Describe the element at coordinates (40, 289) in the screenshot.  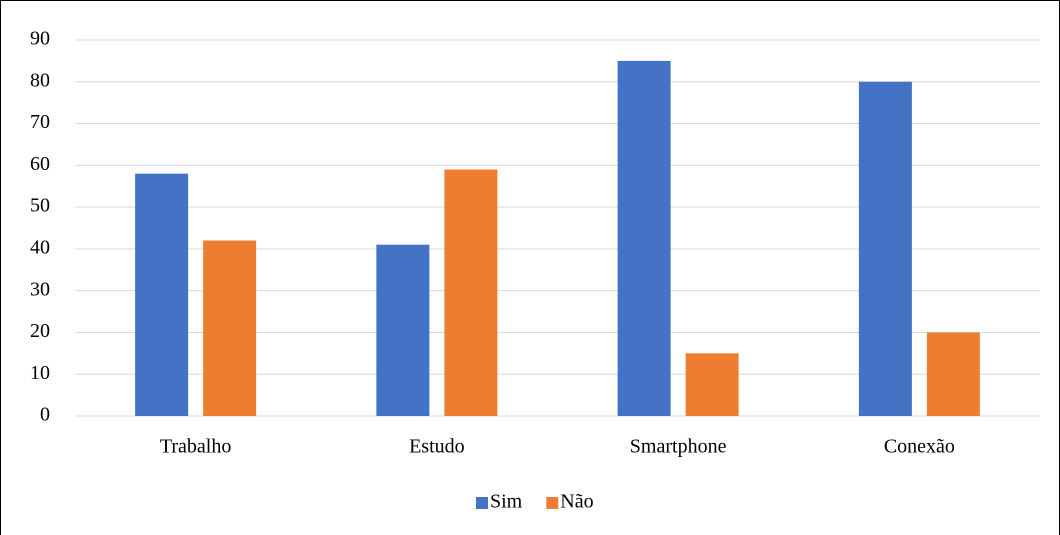
I see `y-tick-label: 30` at that location.